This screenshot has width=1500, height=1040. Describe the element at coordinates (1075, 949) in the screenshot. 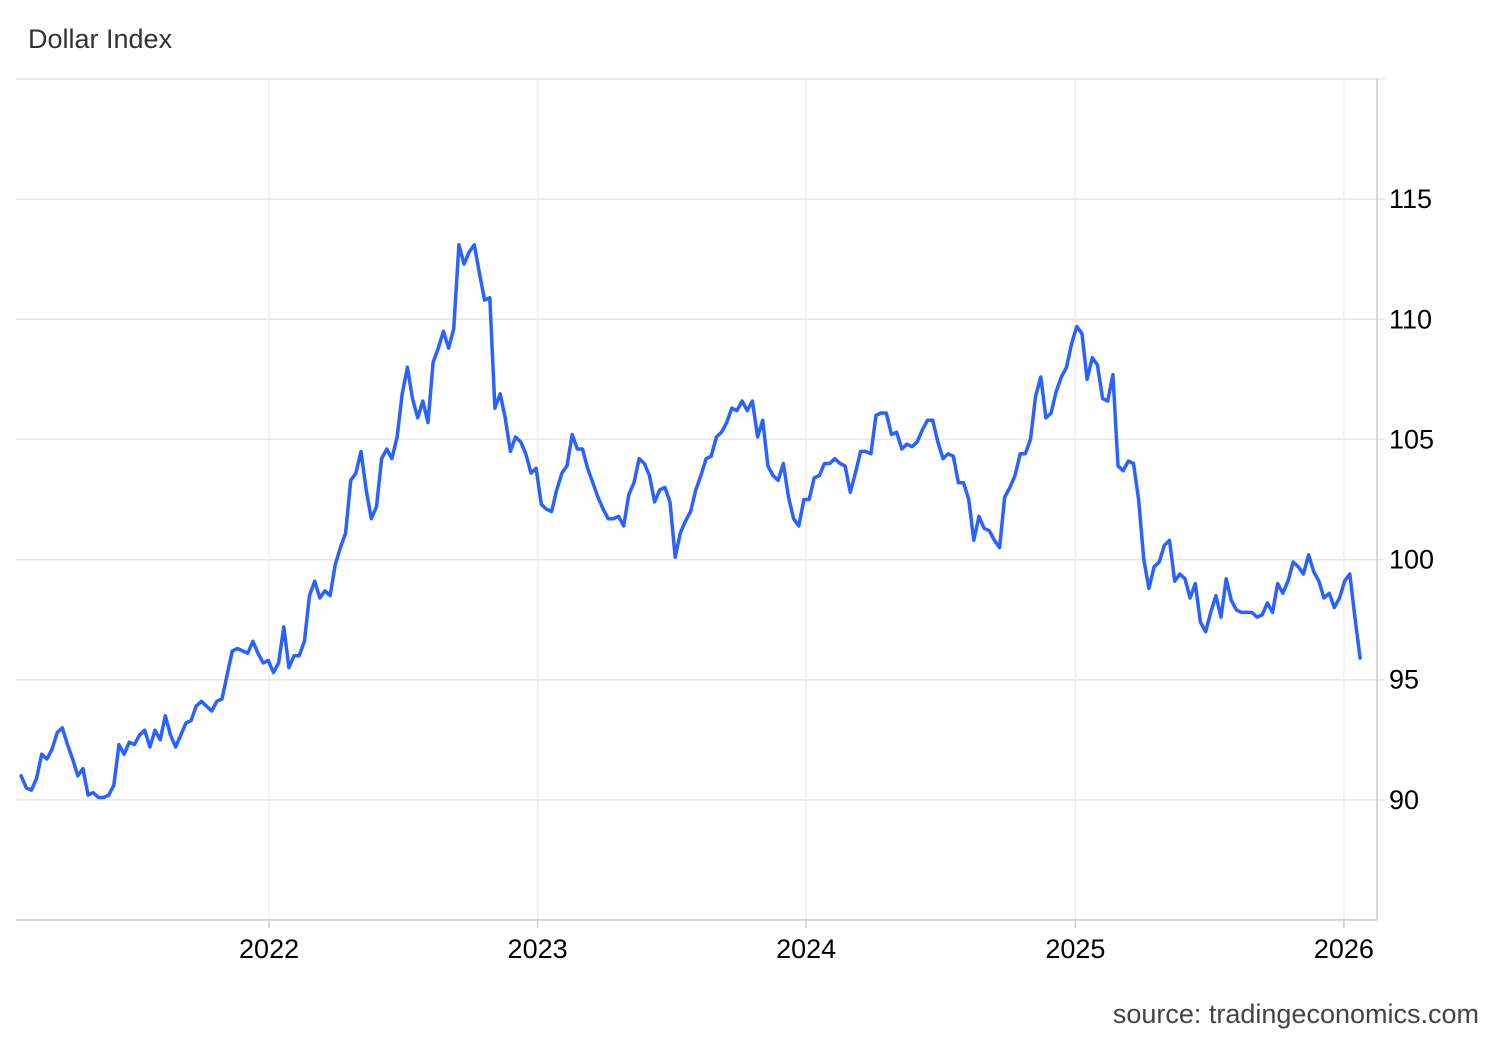

I see `x-tick-label: 2025` at that location.